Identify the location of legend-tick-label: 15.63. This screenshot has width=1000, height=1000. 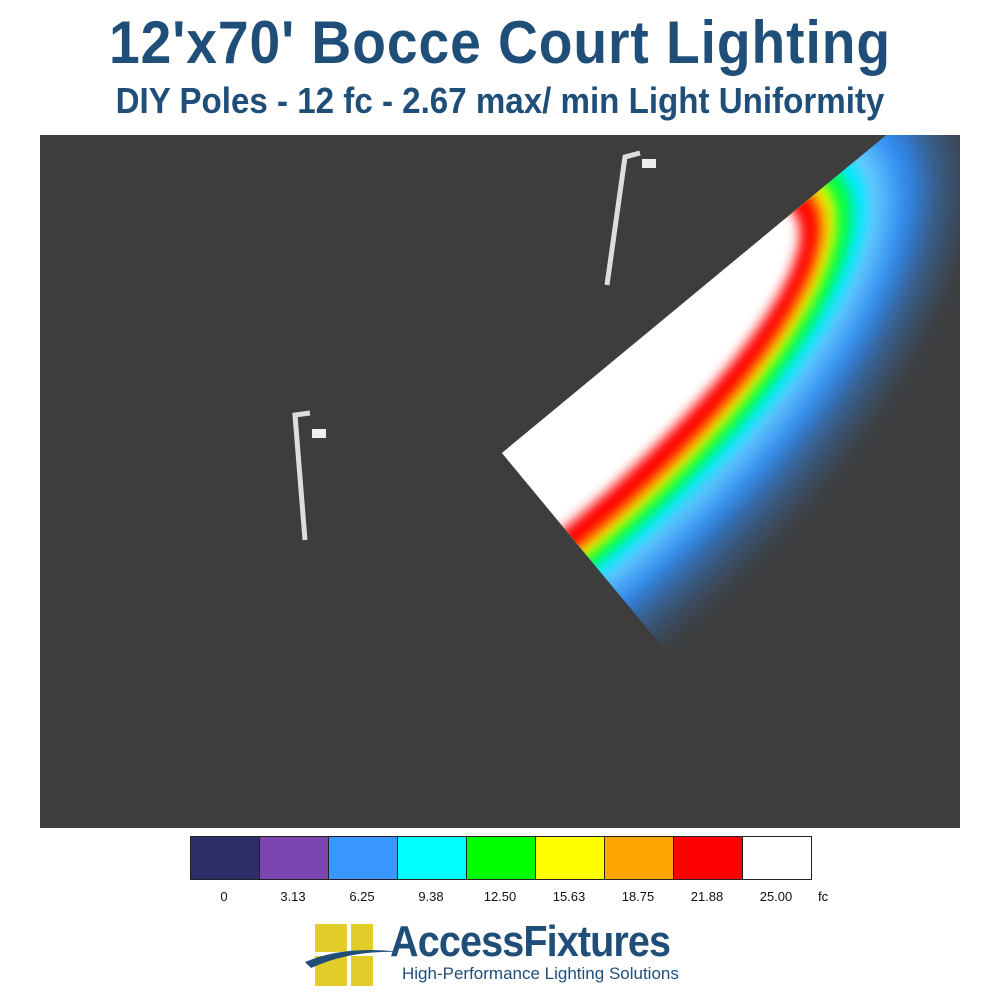
(569, 896).